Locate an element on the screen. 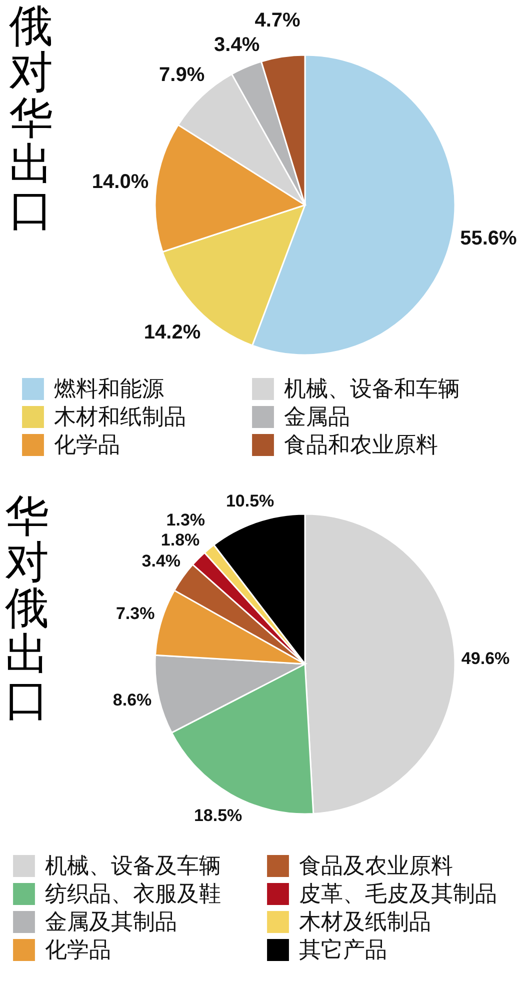 This screenshot has height=1000, width=521. data-label: 55.6% is located at coordinates (489, 238).